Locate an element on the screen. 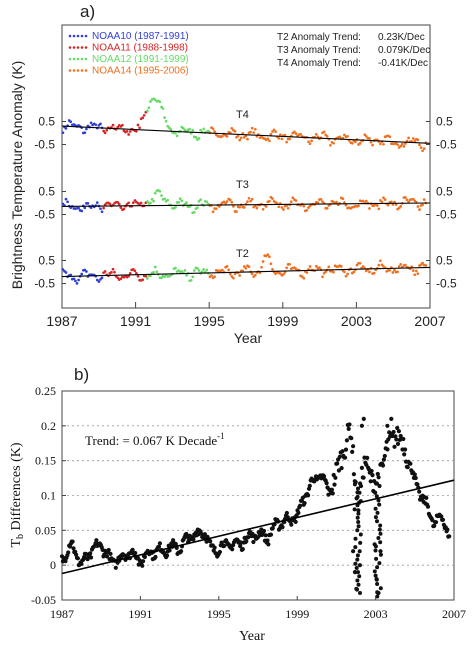 This screenshot has width=474, height=650. panel-a-trend-line is located at coordinates (246, 134).